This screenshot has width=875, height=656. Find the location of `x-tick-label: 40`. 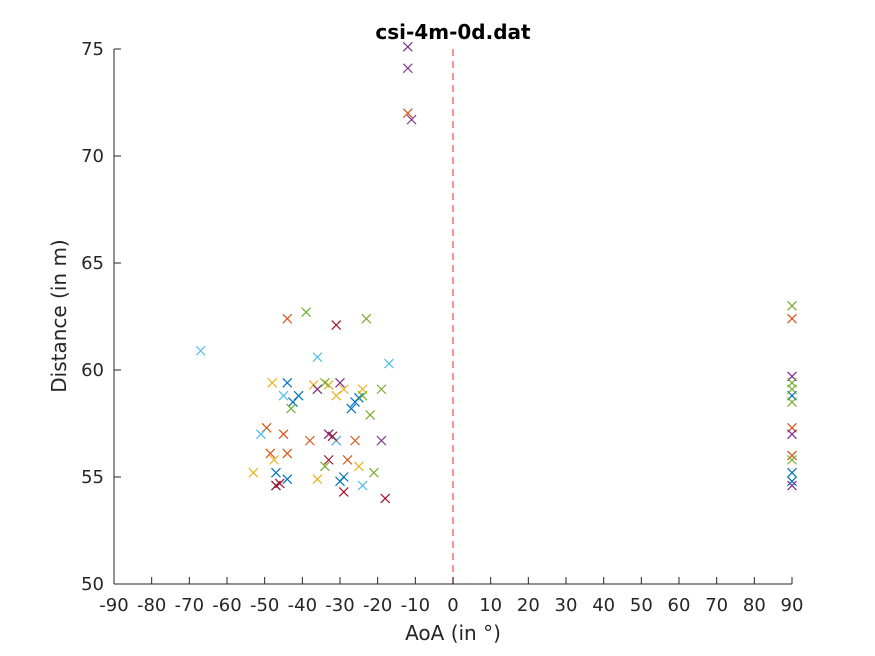

x-tick-label: 40 is located at coordinates (603, 605).